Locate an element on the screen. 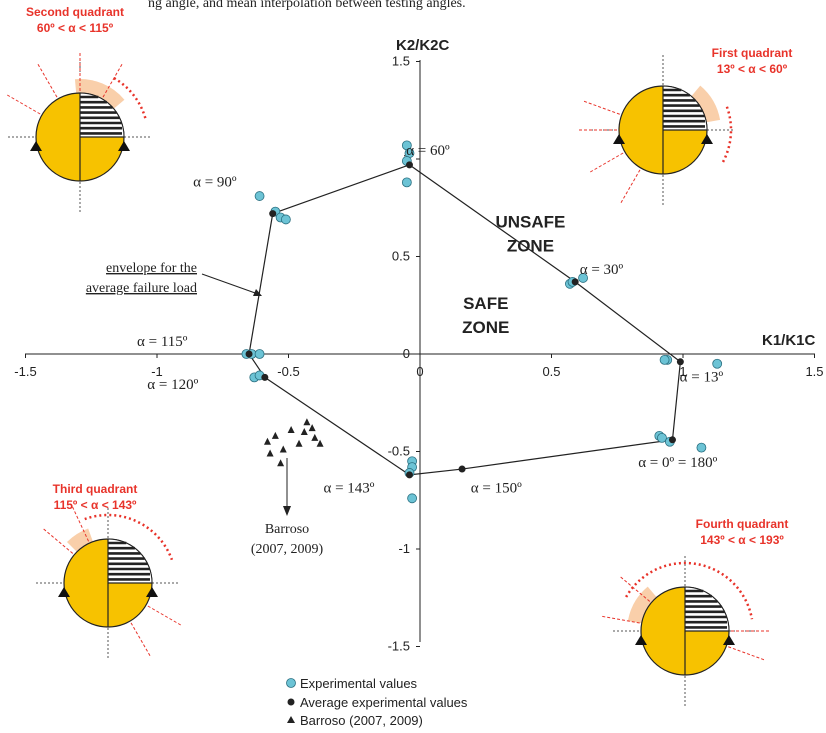 The width and height of the screenshot is (826, 733). zone-labels: UNSAFE ZONE SAFE ZONE is located at coordinates (513, 274).